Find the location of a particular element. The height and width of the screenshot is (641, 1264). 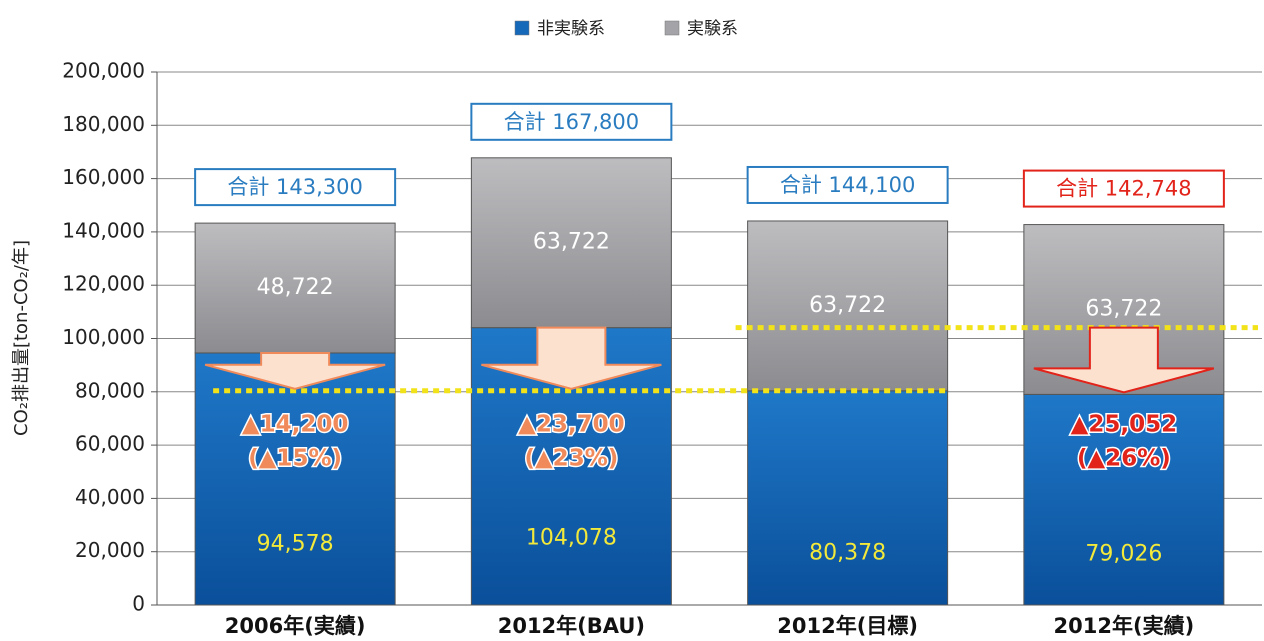

y-tick-label: 160,000 is located at coordinates (103, 177).